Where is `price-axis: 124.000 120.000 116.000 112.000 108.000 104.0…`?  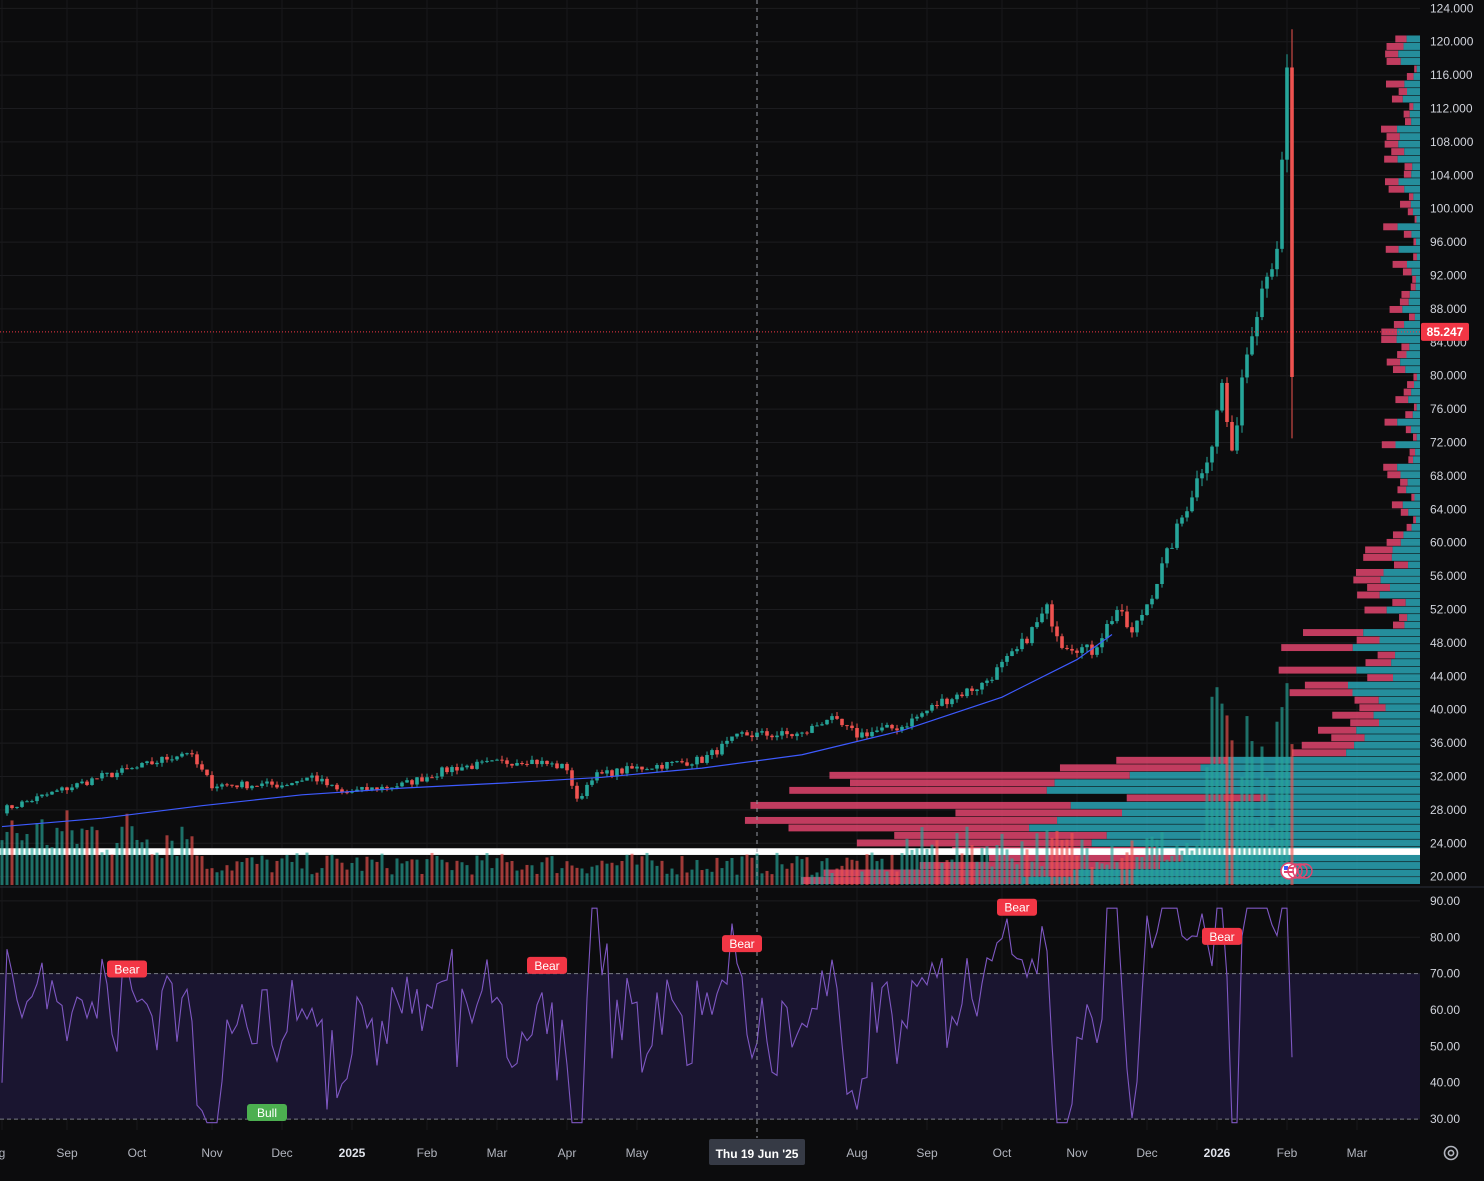
price-axis: 124.000 120.000 116.000 112.000 108.000 104.0… is located at coordinates (1452, 563).